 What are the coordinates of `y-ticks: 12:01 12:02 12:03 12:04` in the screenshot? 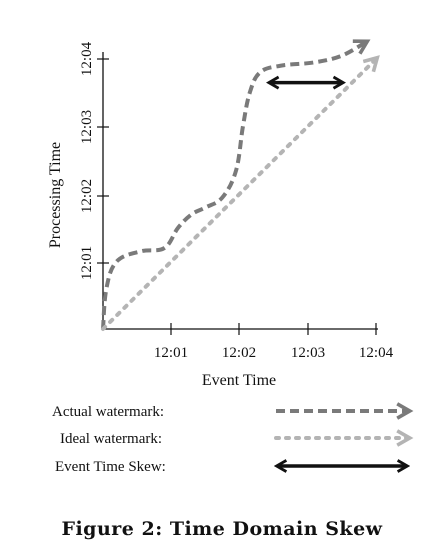 It's located at (94, 160).